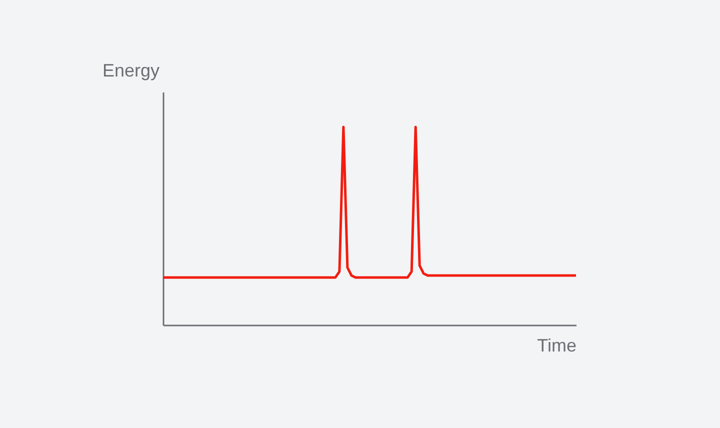  What do you see at coordinates (556, 346) in the screenshot?
I see `x-axis-title: Time` at bounding box center [556, 346].